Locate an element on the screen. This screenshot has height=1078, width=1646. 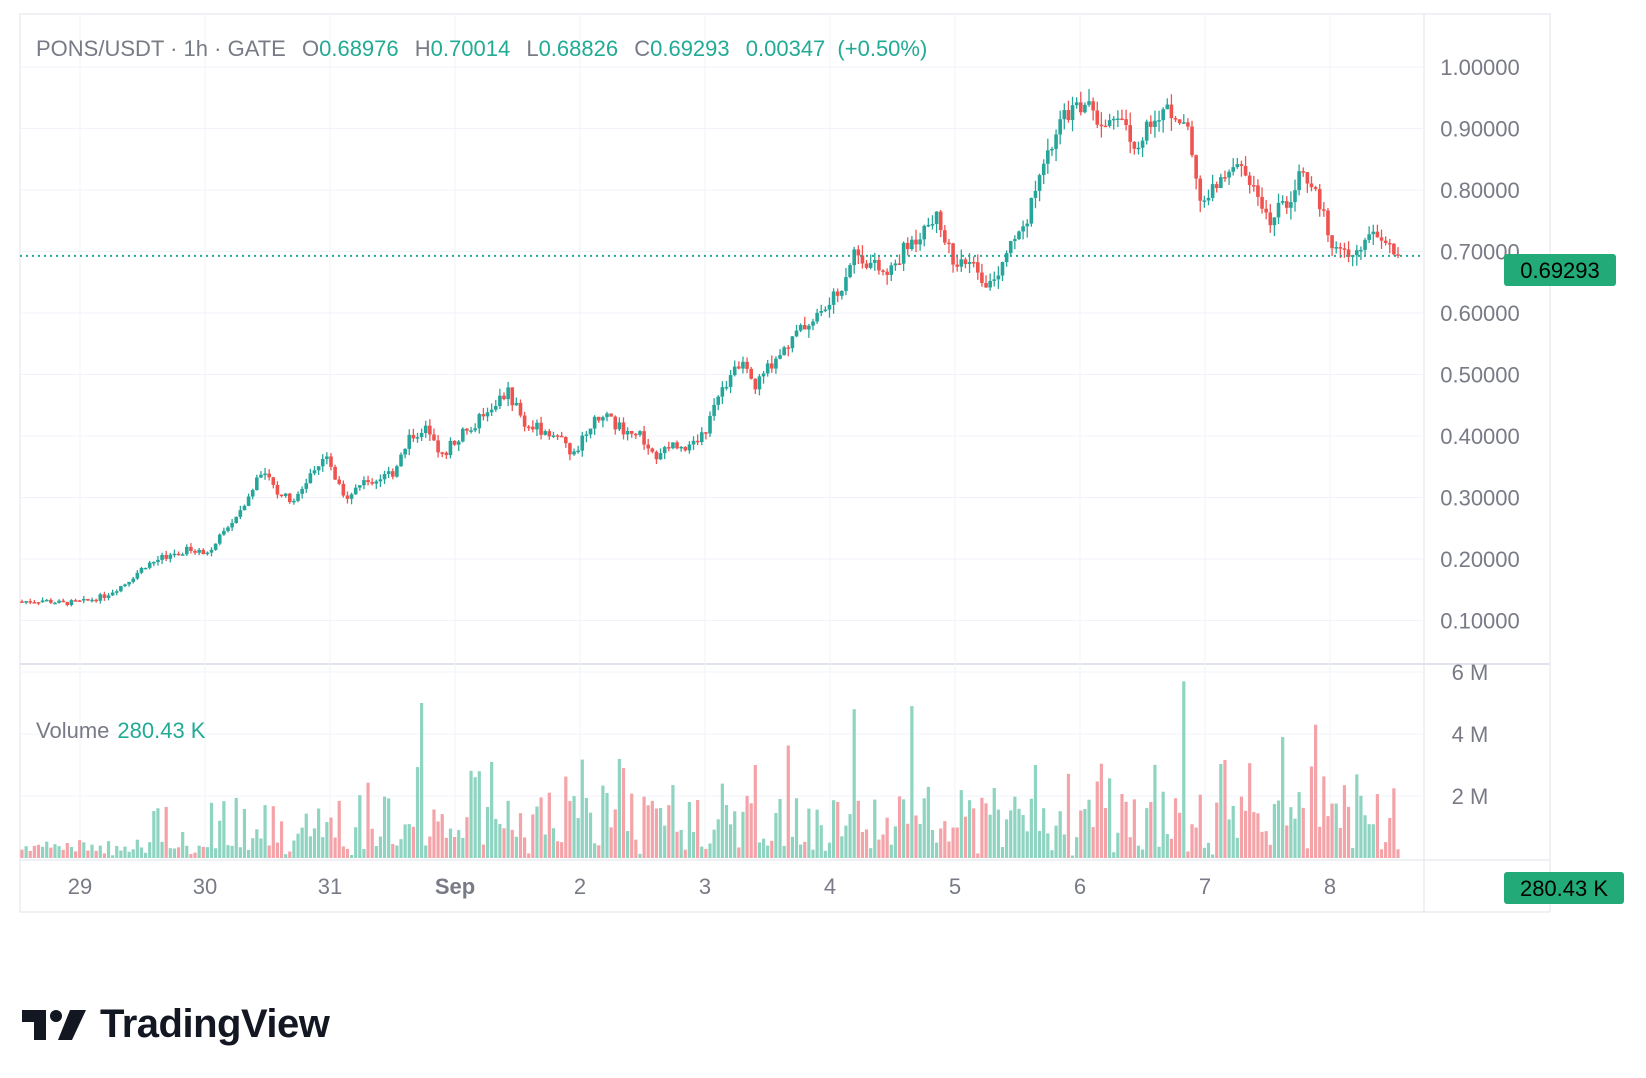
symbol-label: PONS/USDT is located at coordinates (100, 48).